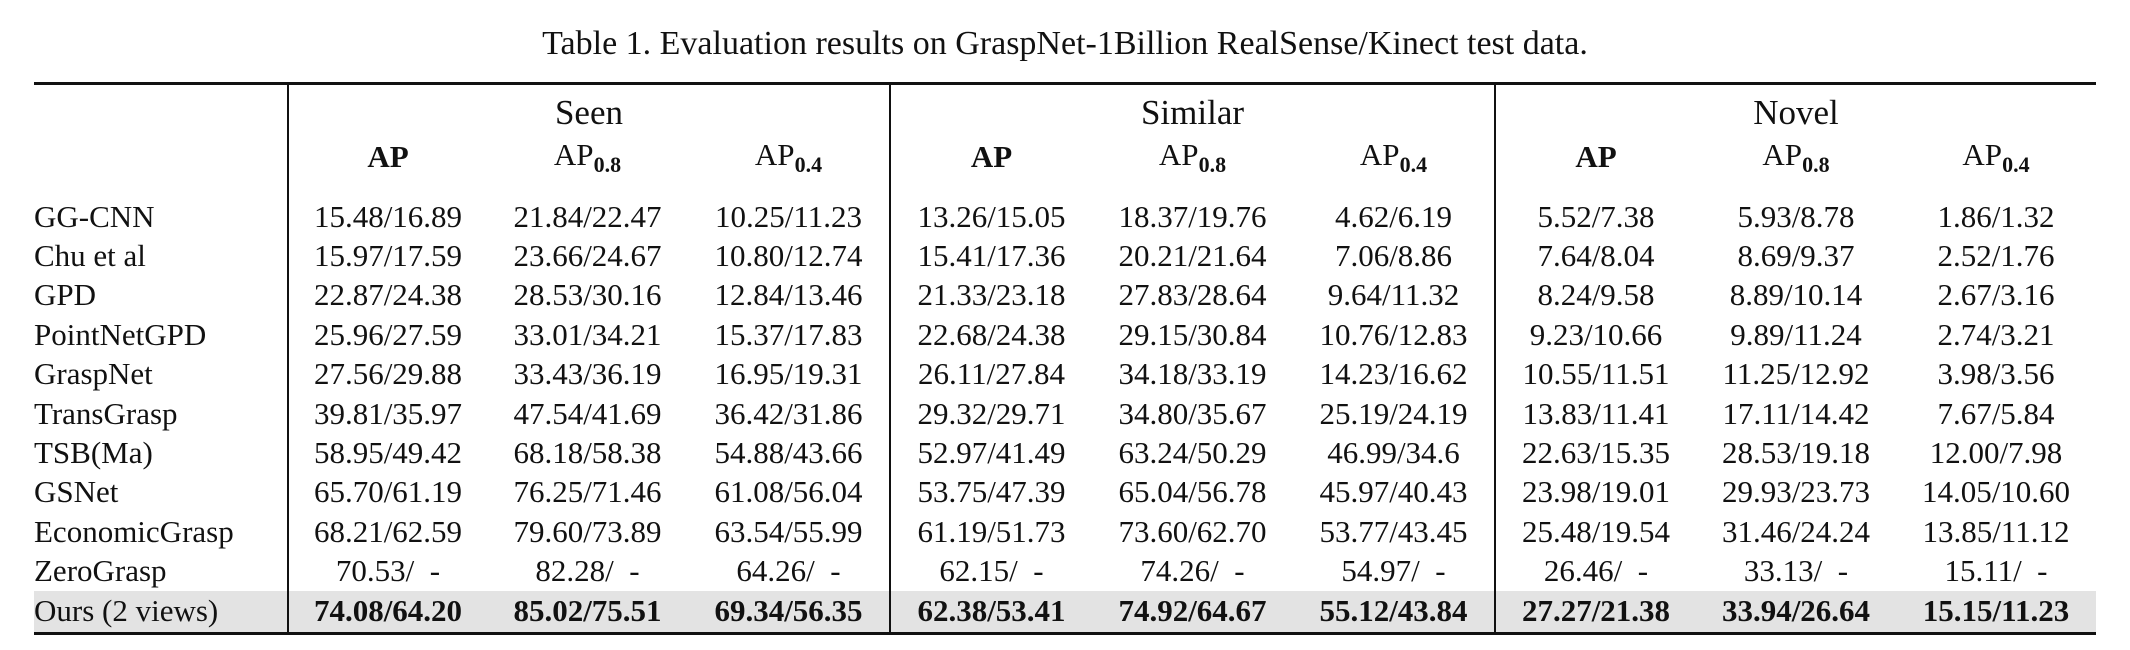  I want to click on corner-cell, so click(161, 157).